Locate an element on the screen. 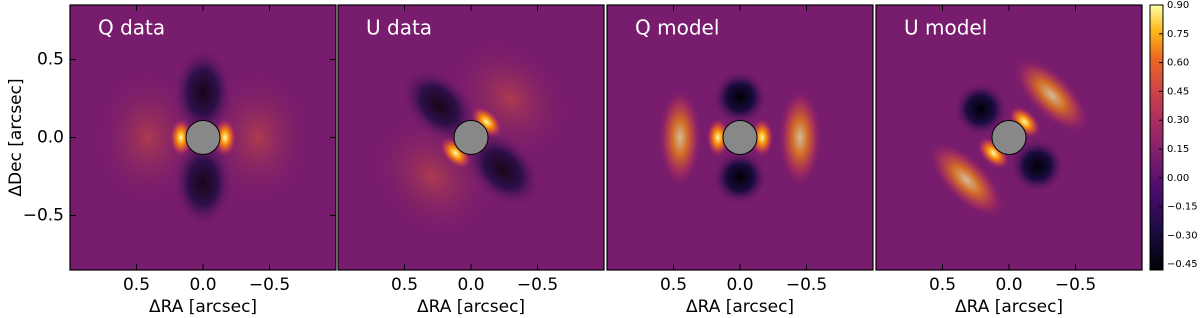 Image resolution: width=1200 pixels, height=318 pixels. colorbar-tick-label: 0.15 is located at coordinates (1178, 149).